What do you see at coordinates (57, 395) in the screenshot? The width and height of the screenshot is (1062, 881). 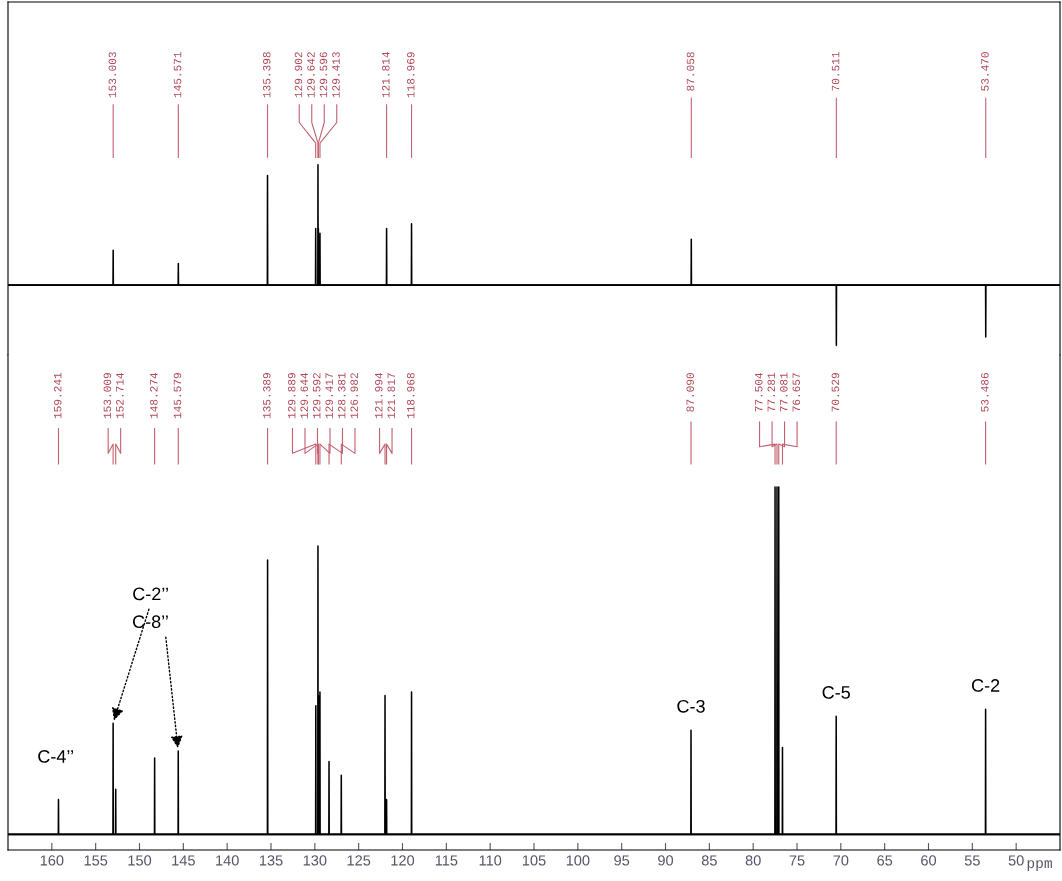 I see `annotation: 159.241` at bounding box center [57, 395].